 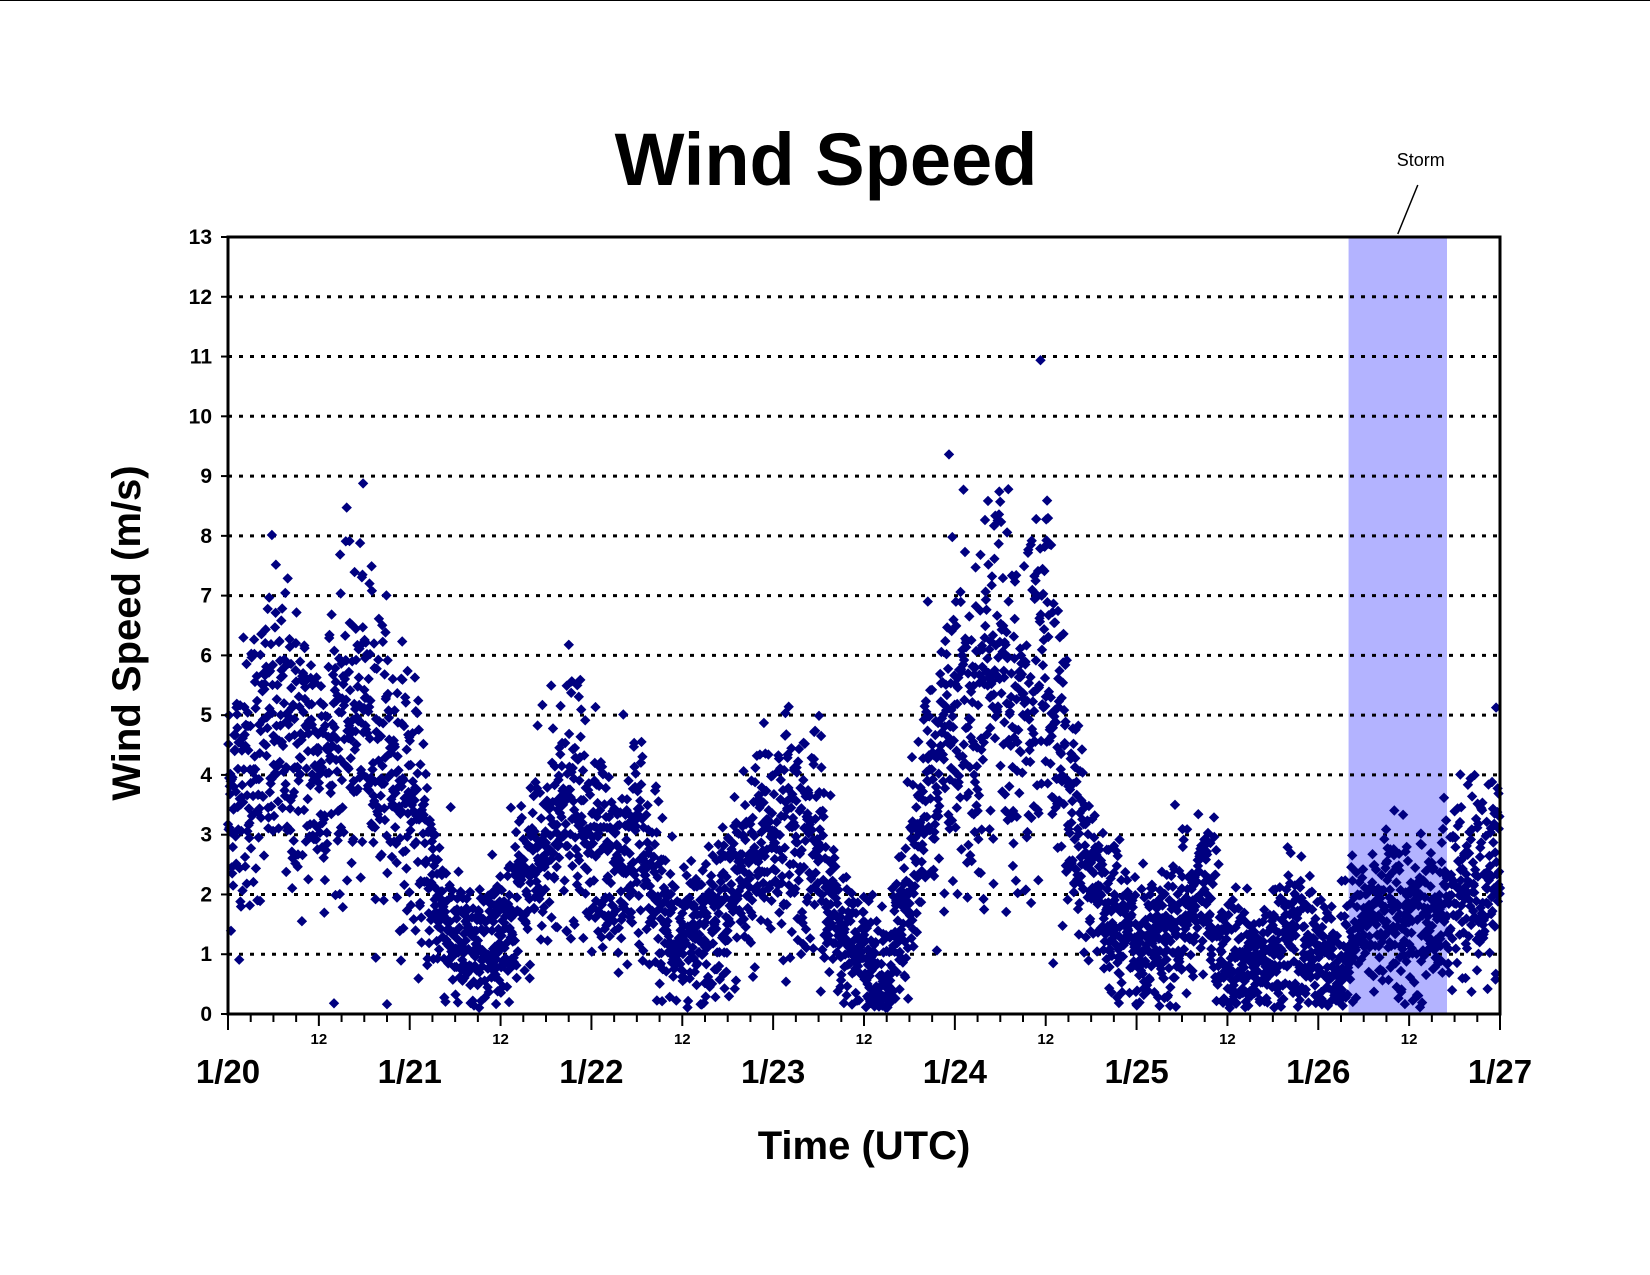 I want to click on y-tick-label: 9, so click(x=206, y=476).